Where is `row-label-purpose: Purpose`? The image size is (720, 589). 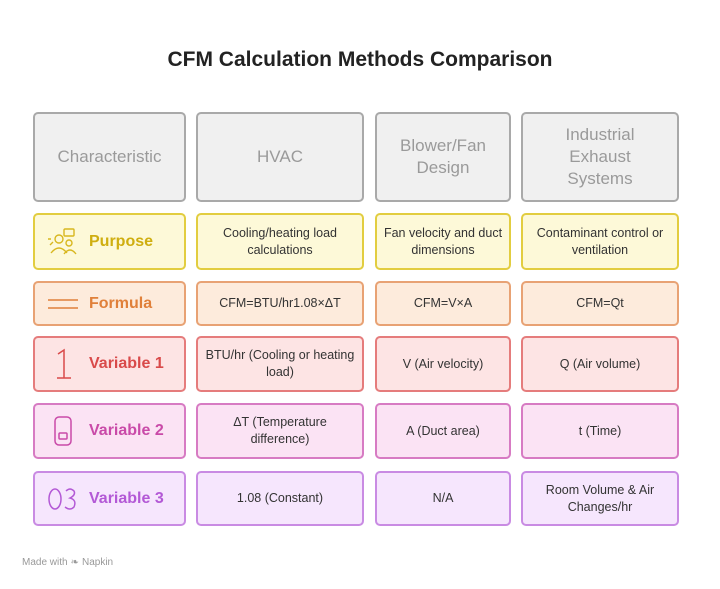 row-label-purpose: Purpose is located at coordinates (109, 241).